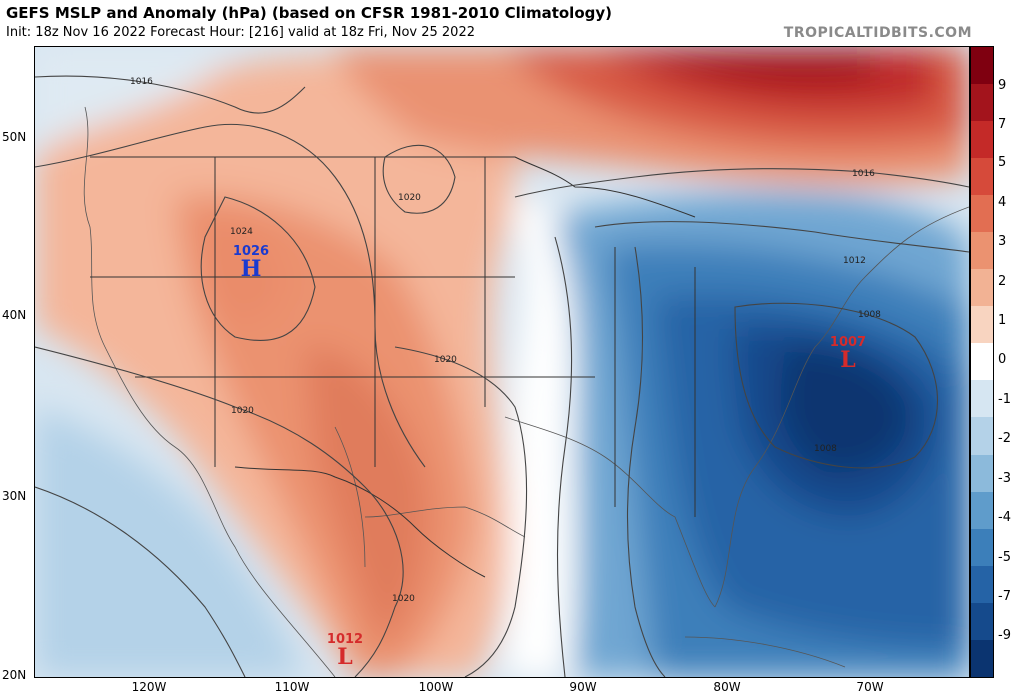 The image size is (1024, 696). I want to click on colorbar-label: 1, so click(1002, 320).